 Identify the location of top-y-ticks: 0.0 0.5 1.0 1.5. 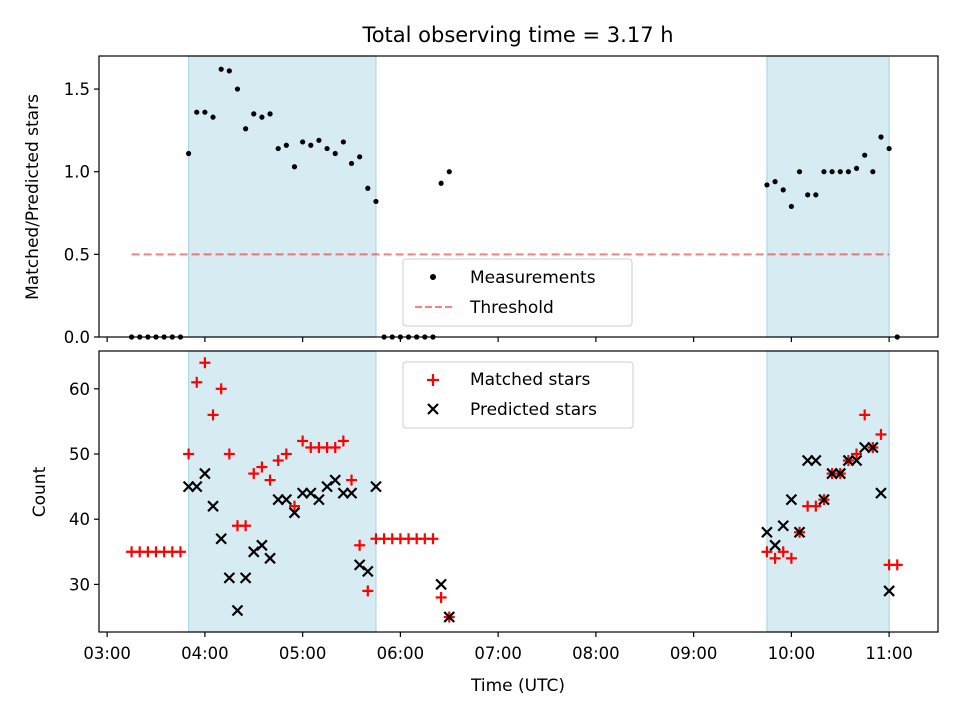
(81, 213).